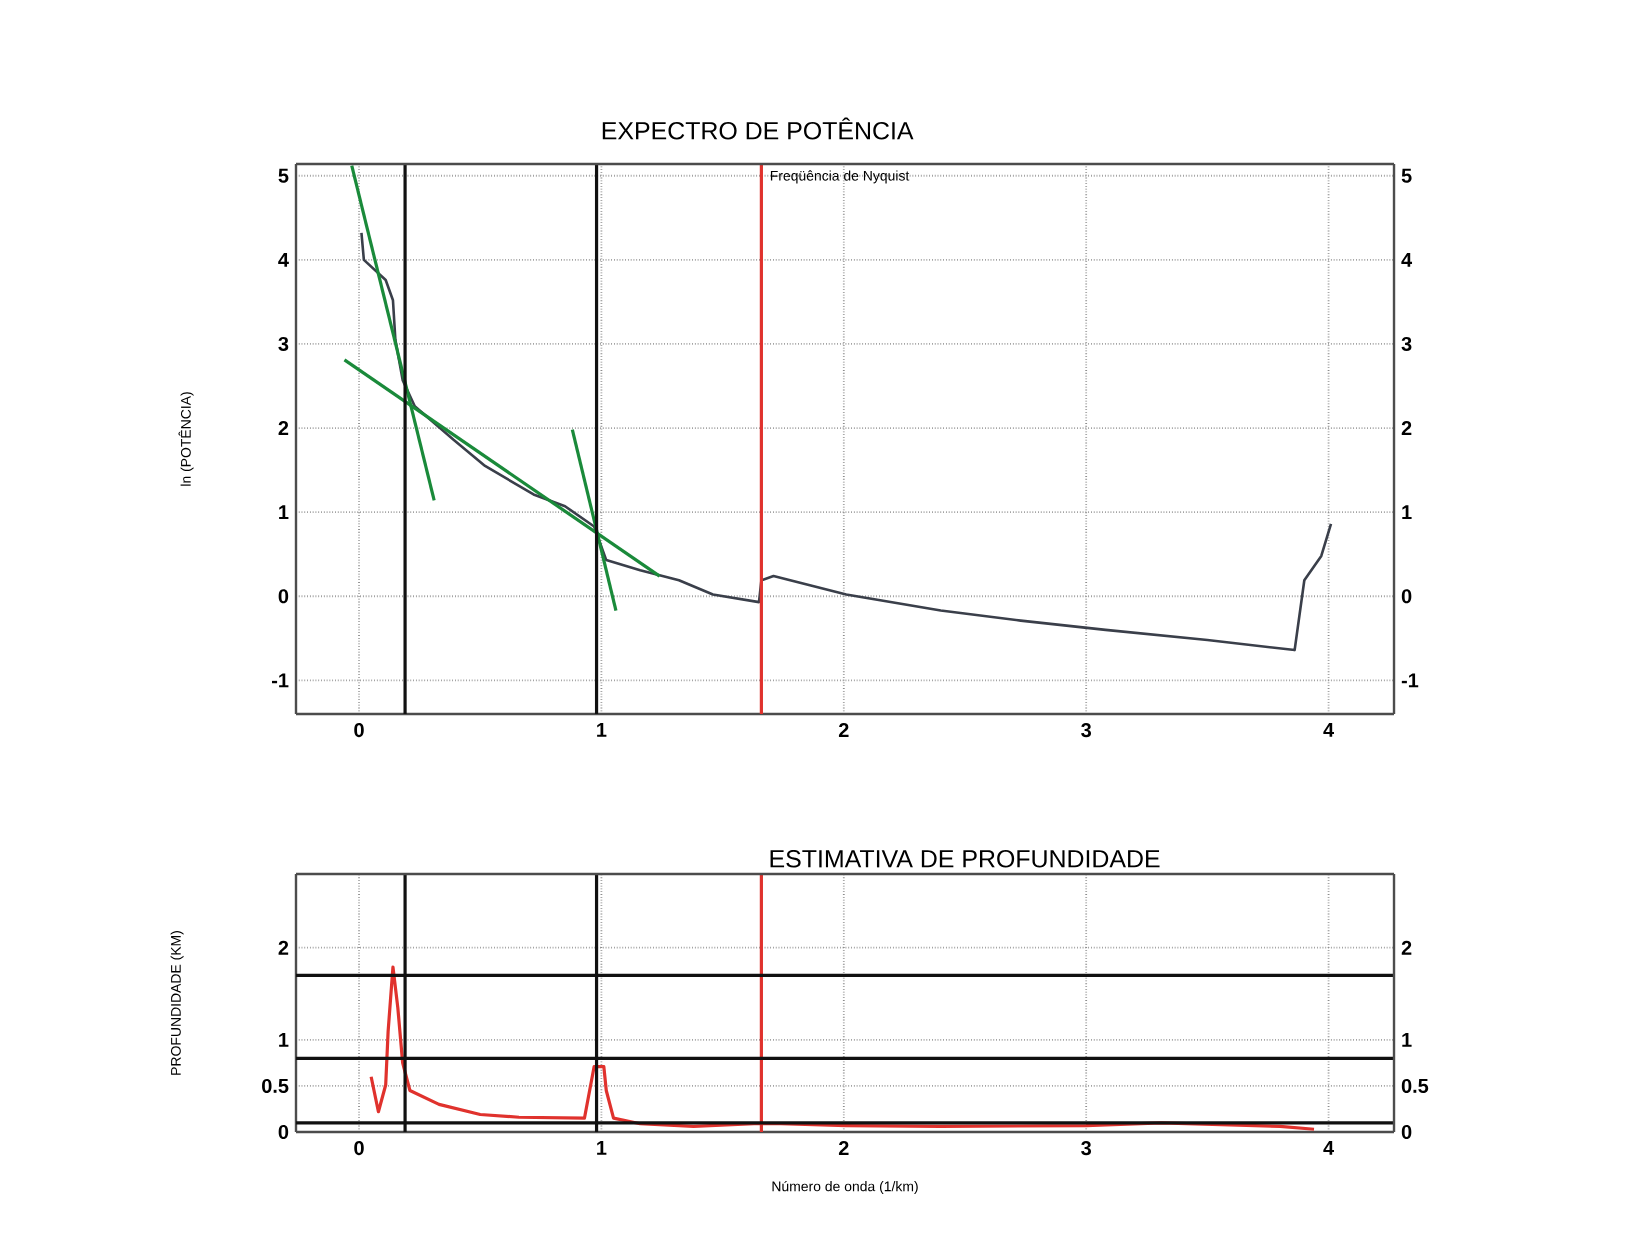 The width and height of the screenshot is (1648, 1248). Describe the element at coordinates (280, 680) in the screenshot. I see `y-tick-label: -1` at that location.